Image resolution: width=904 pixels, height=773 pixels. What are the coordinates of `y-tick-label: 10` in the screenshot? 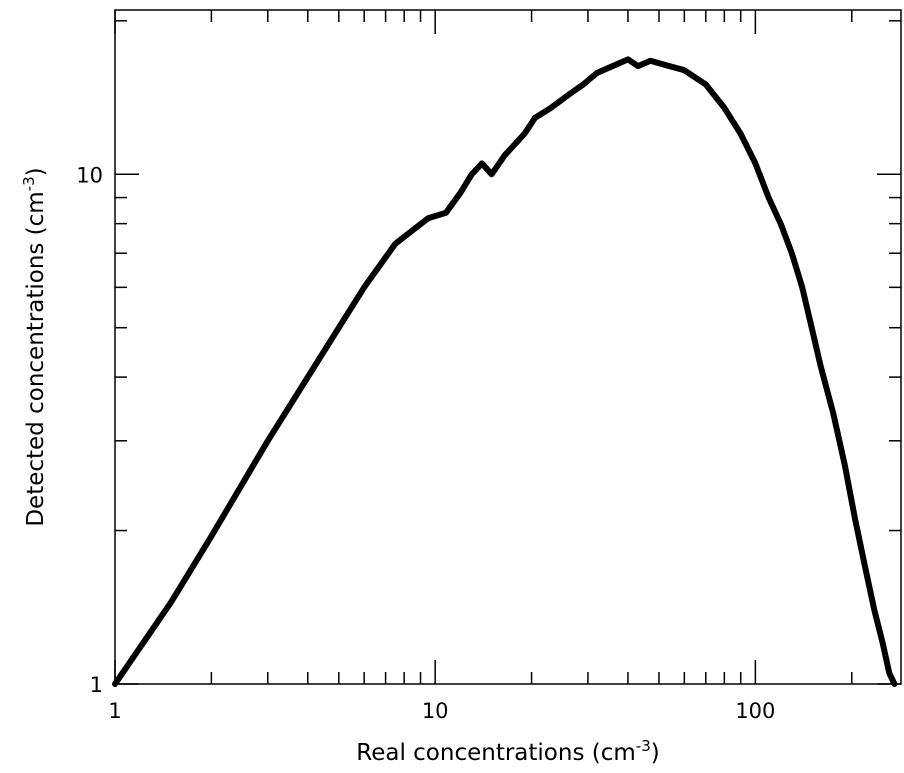 It's located at (89, 175).